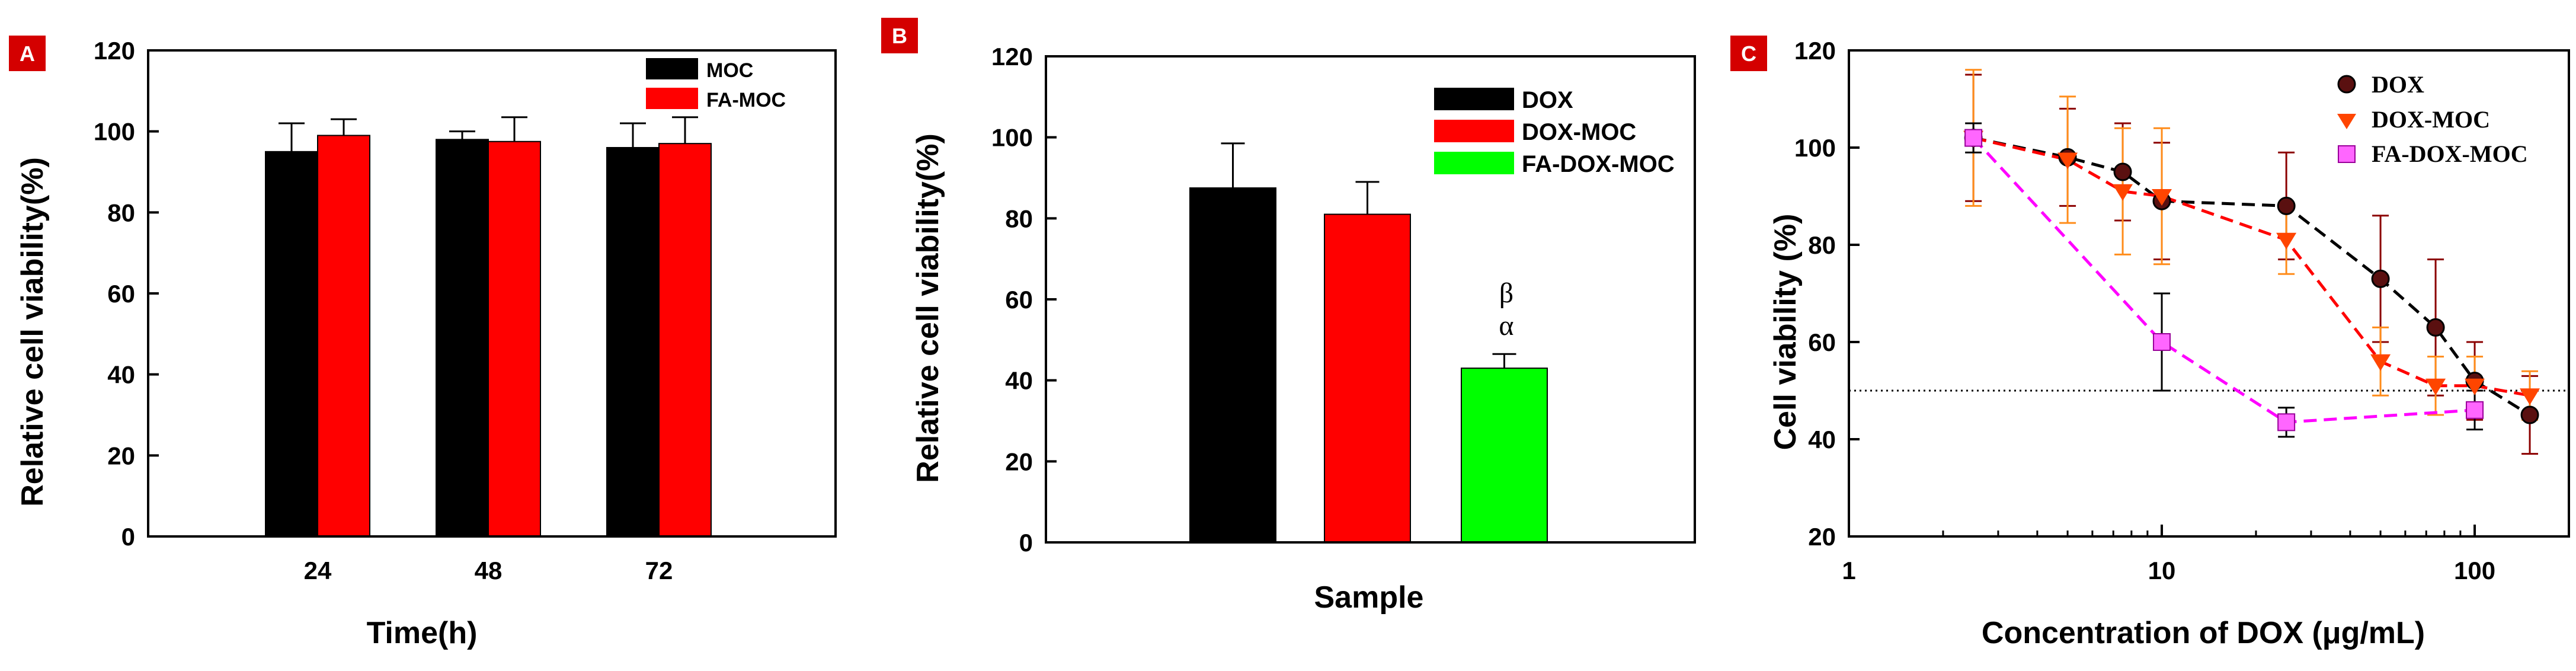 Image resolution: width=2576 pixels, height=671 pixels. What do you see at coordinates (1822, 439) in the screenshot?
I see `panel-c-y-tick-label-40: 40` at bounding box center [1822, 439].